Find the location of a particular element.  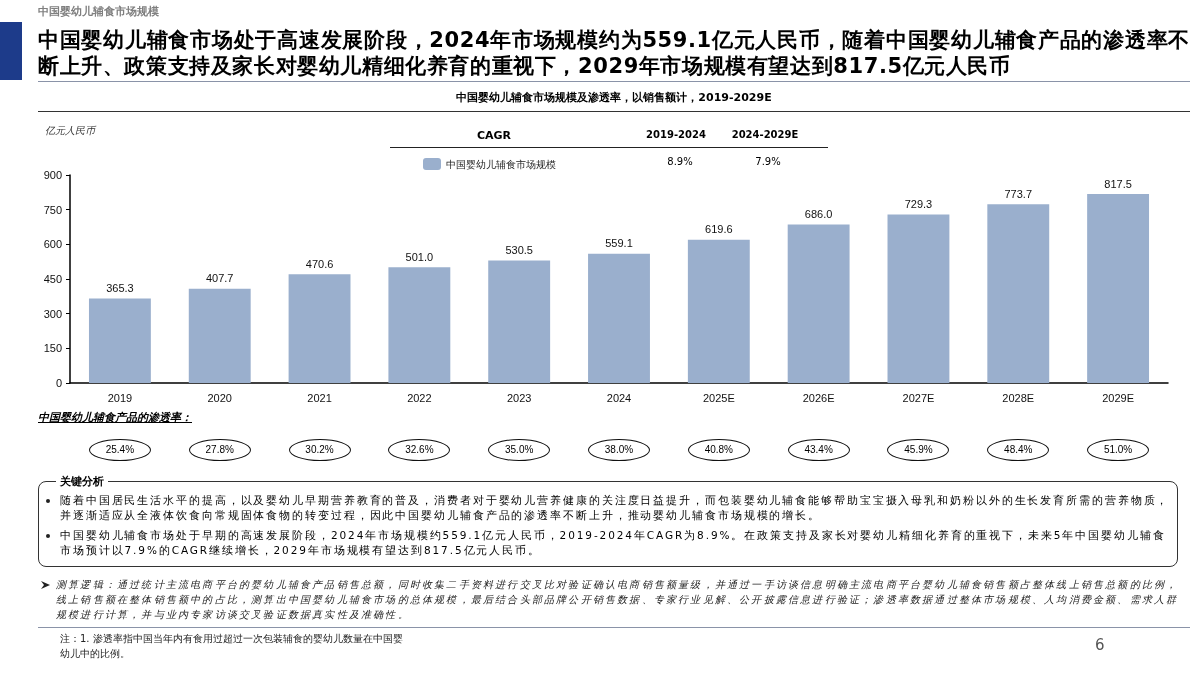

y-tick-label: 600 is located at coordinates (52, 244).